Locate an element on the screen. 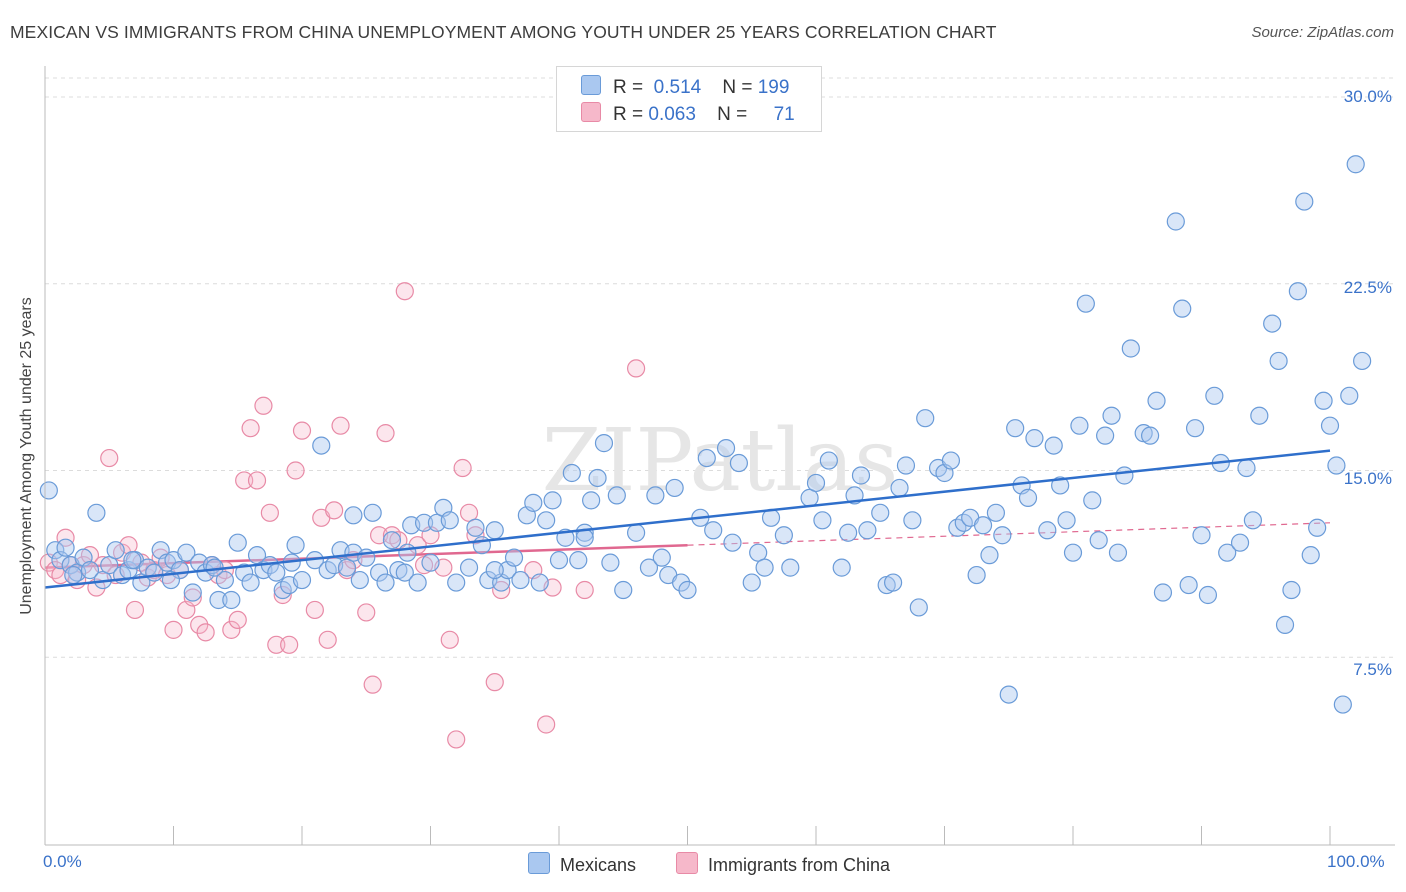 This screenshot has height=892, width=1406. legend-row-china: R = 0.063 N = 71 is located at coordinates (688, 114).